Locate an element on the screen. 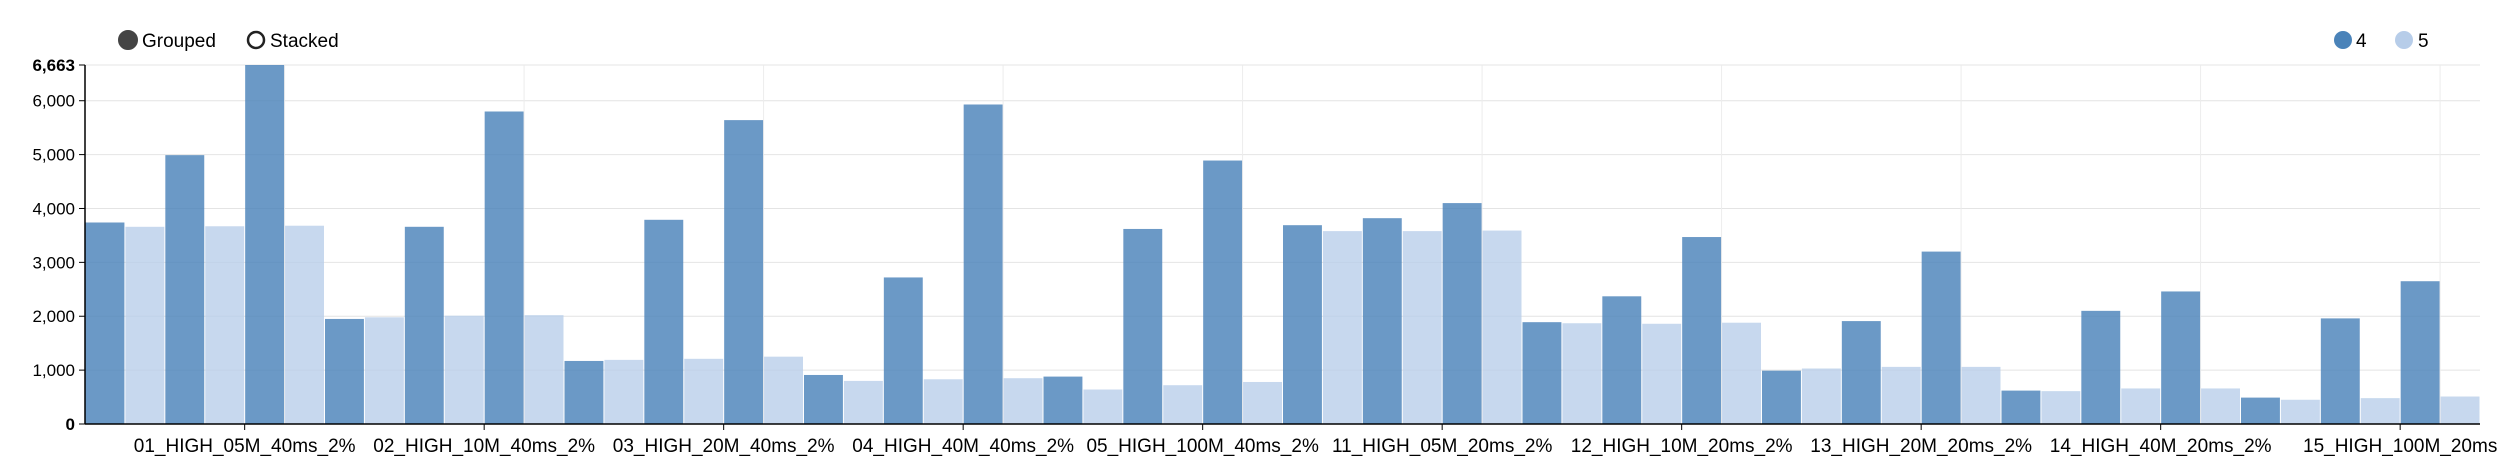 This screenshot has width=2500, height=471. x-tick-label: 05_HIGH_100M_40ms_2% is located at coordinates (1202, 446).